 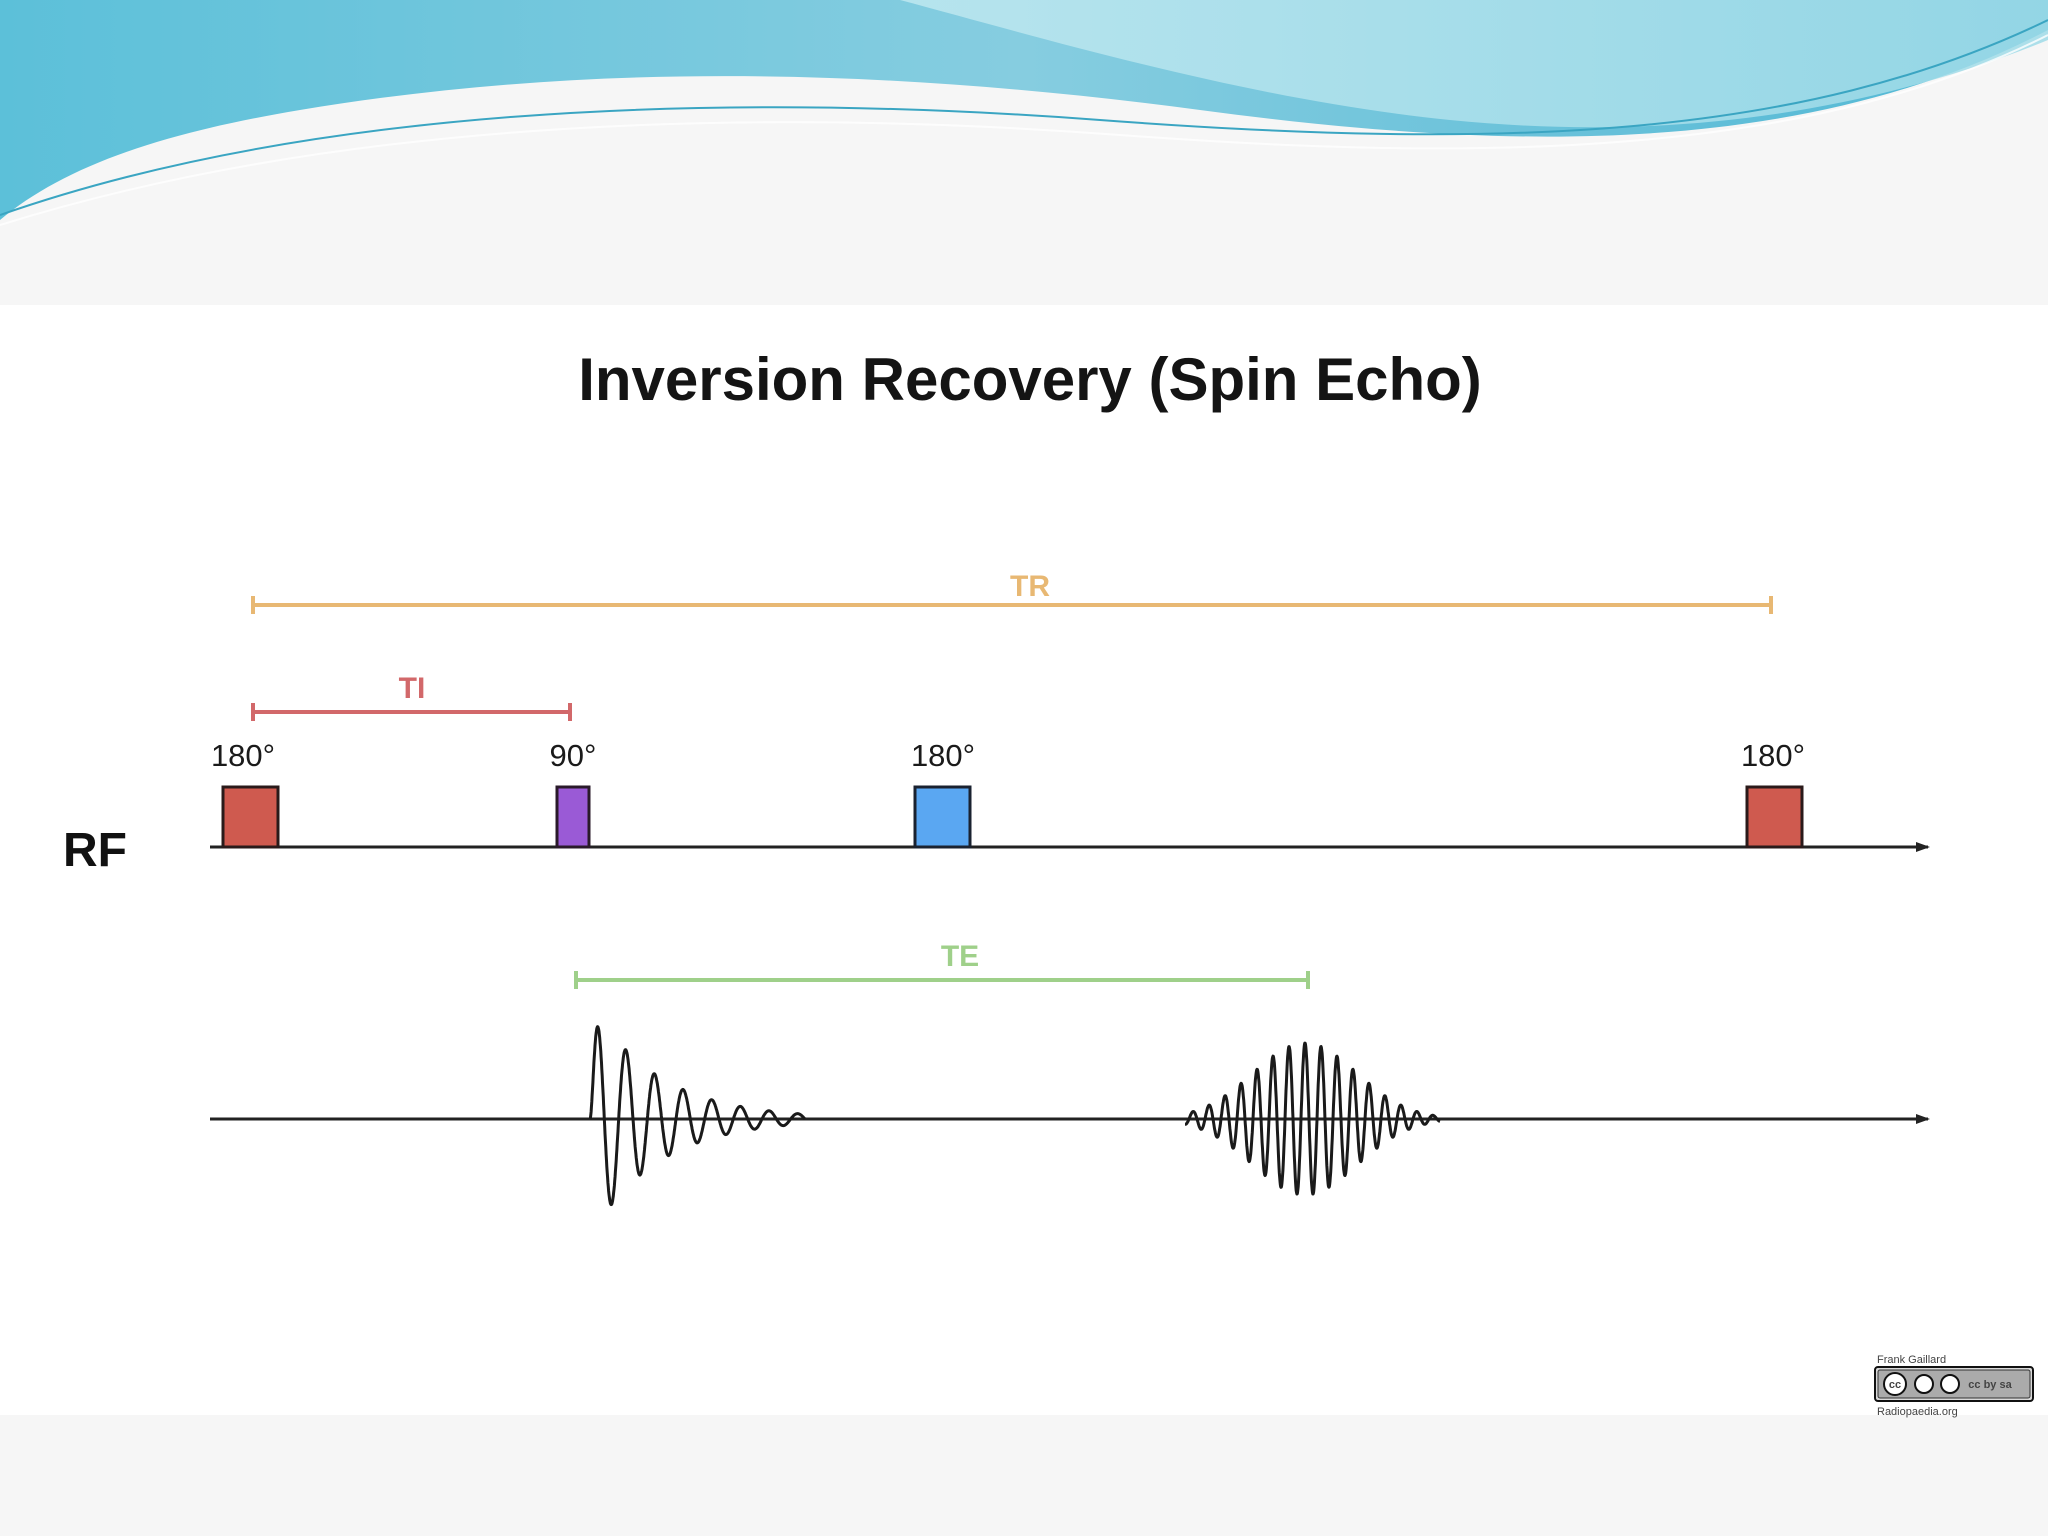 I want to click on te-interval: TE, so click(x=942, y=964).